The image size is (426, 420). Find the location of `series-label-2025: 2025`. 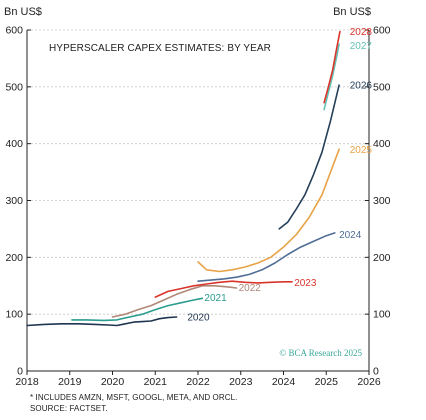

series-label-2025: 2025 is located at coordinates (361, 150).